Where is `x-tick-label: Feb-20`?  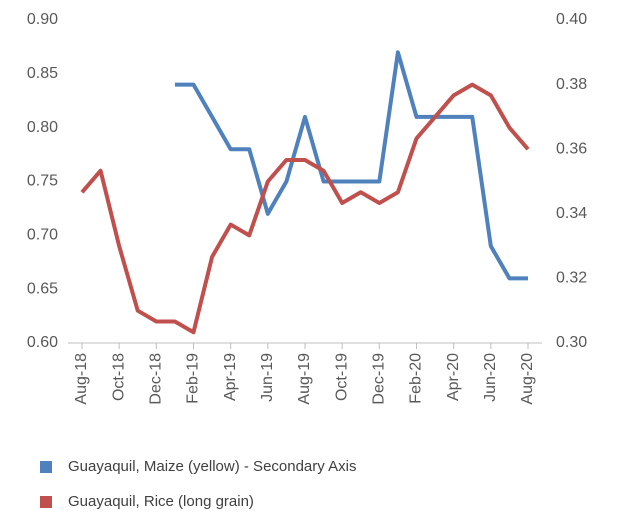
x-tick-label: Feb-20 is located at coordinates (416, 378).